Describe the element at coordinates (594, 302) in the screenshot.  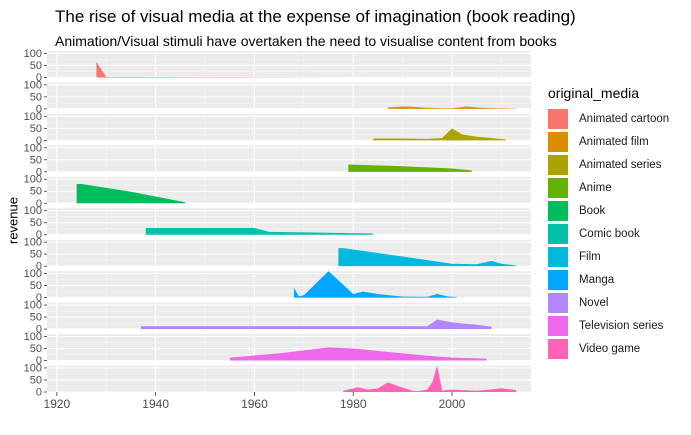
I see `legend-label: Novel` at that location.